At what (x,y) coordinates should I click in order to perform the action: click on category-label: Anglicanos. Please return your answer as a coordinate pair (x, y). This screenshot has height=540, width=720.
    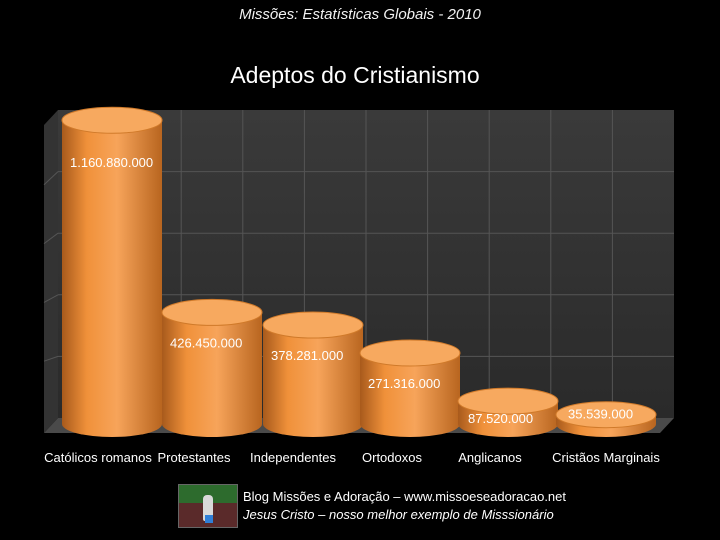
    Looking at the image, I should click on (490, 457).